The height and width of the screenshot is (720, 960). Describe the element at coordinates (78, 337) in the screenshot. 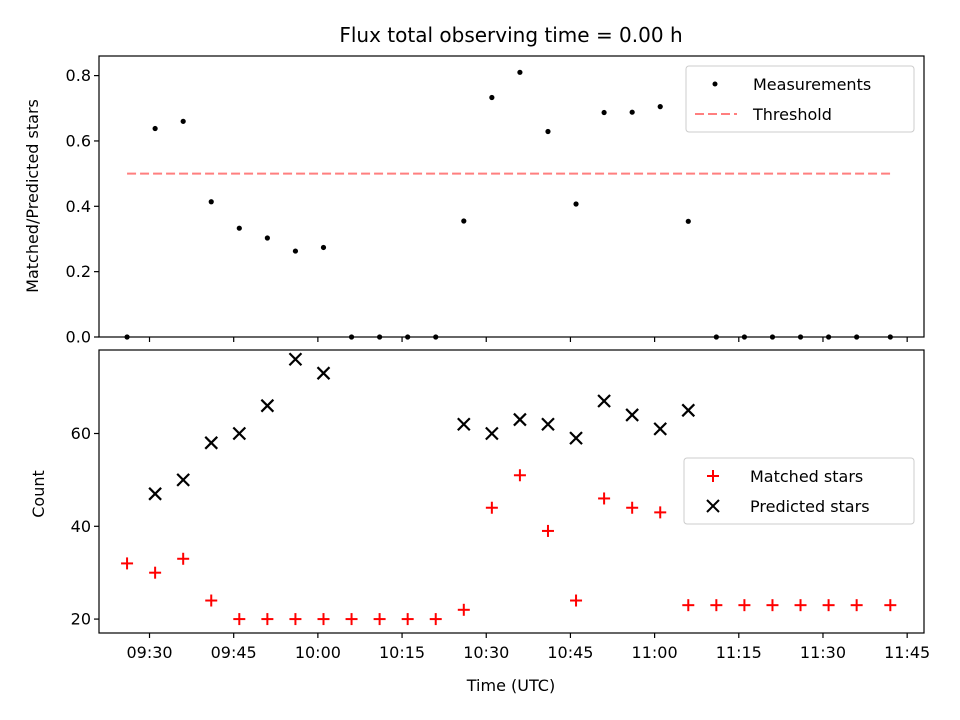

I see `y-tick-label: 0.0` at that location.